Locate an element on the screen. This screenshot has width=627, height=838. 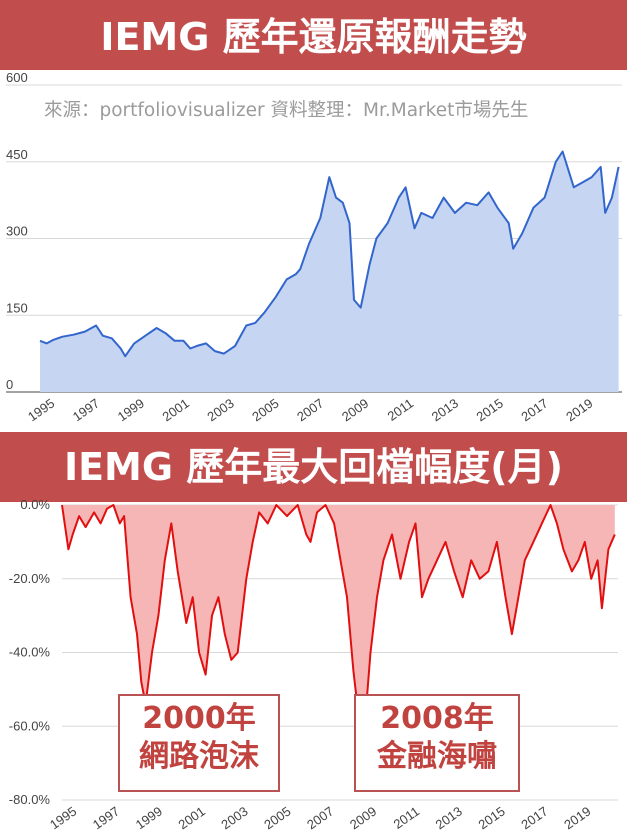
y-tick-label: 600 is located at coordinates (17, 77).